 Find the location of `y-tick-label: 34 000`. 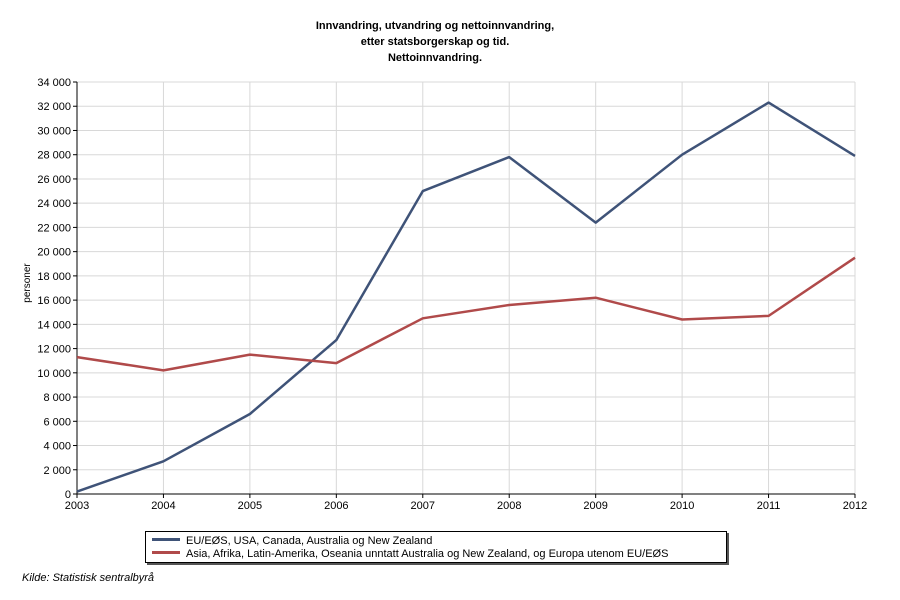

y-tick-label: 34 000 is located at coordinates (54, 83).